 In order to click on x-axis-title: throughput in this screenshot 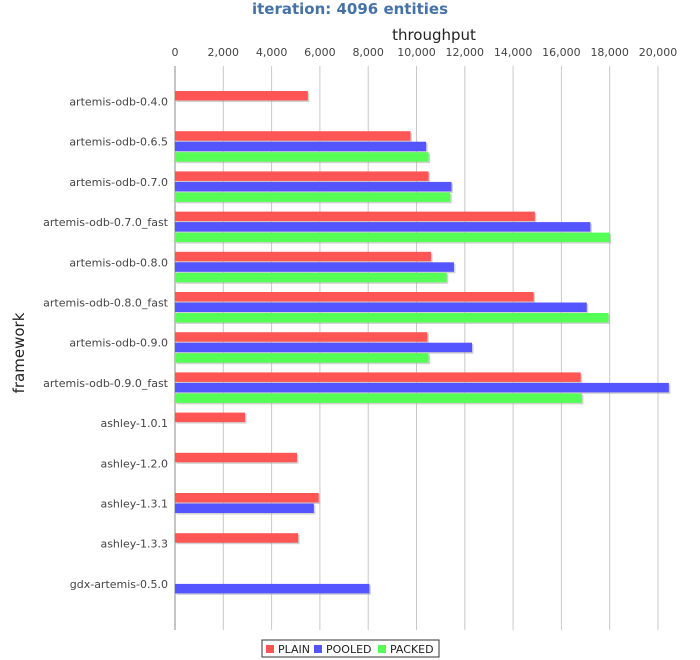, I will do `click(434, 35)`.